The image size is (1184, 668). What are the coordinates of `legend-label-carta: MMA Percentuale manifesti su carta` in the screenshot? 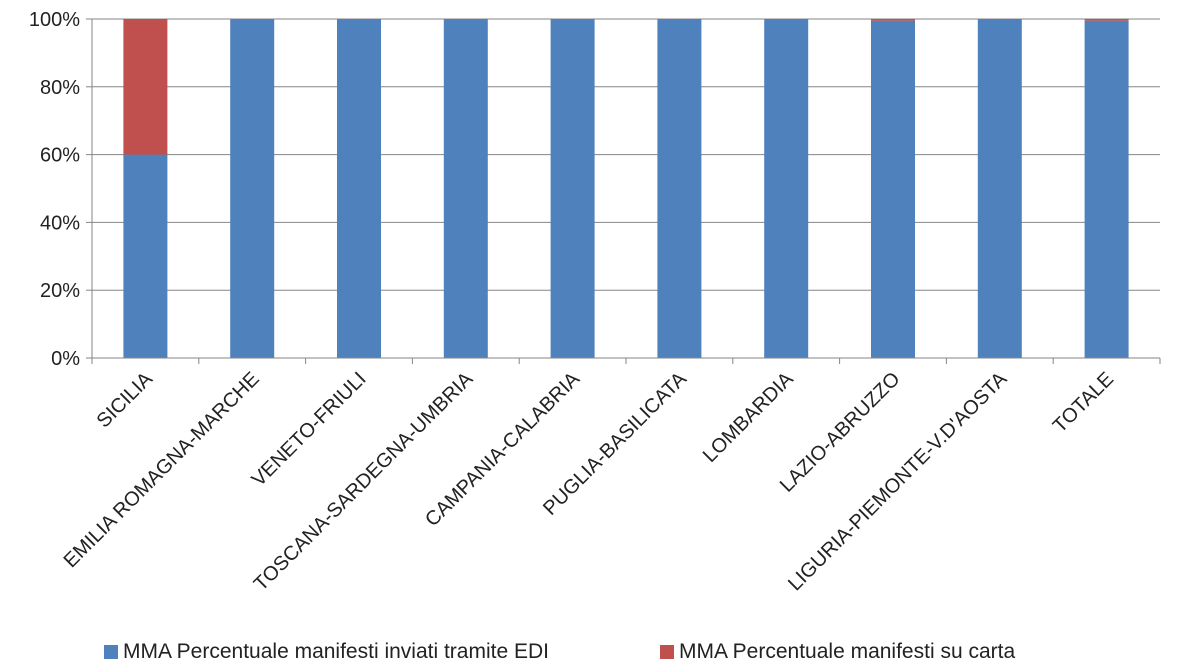 It's located at (847, 651).